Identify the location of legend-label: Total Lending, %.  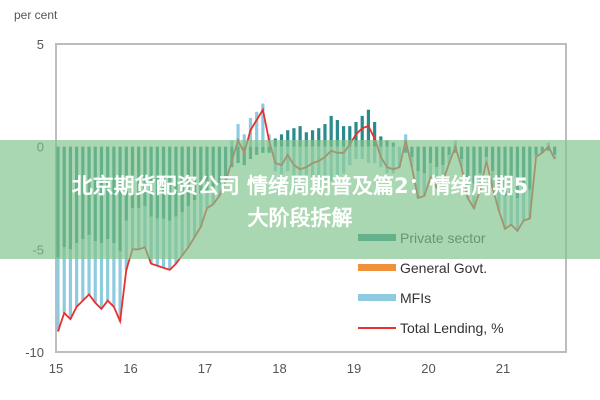
(452, 328).